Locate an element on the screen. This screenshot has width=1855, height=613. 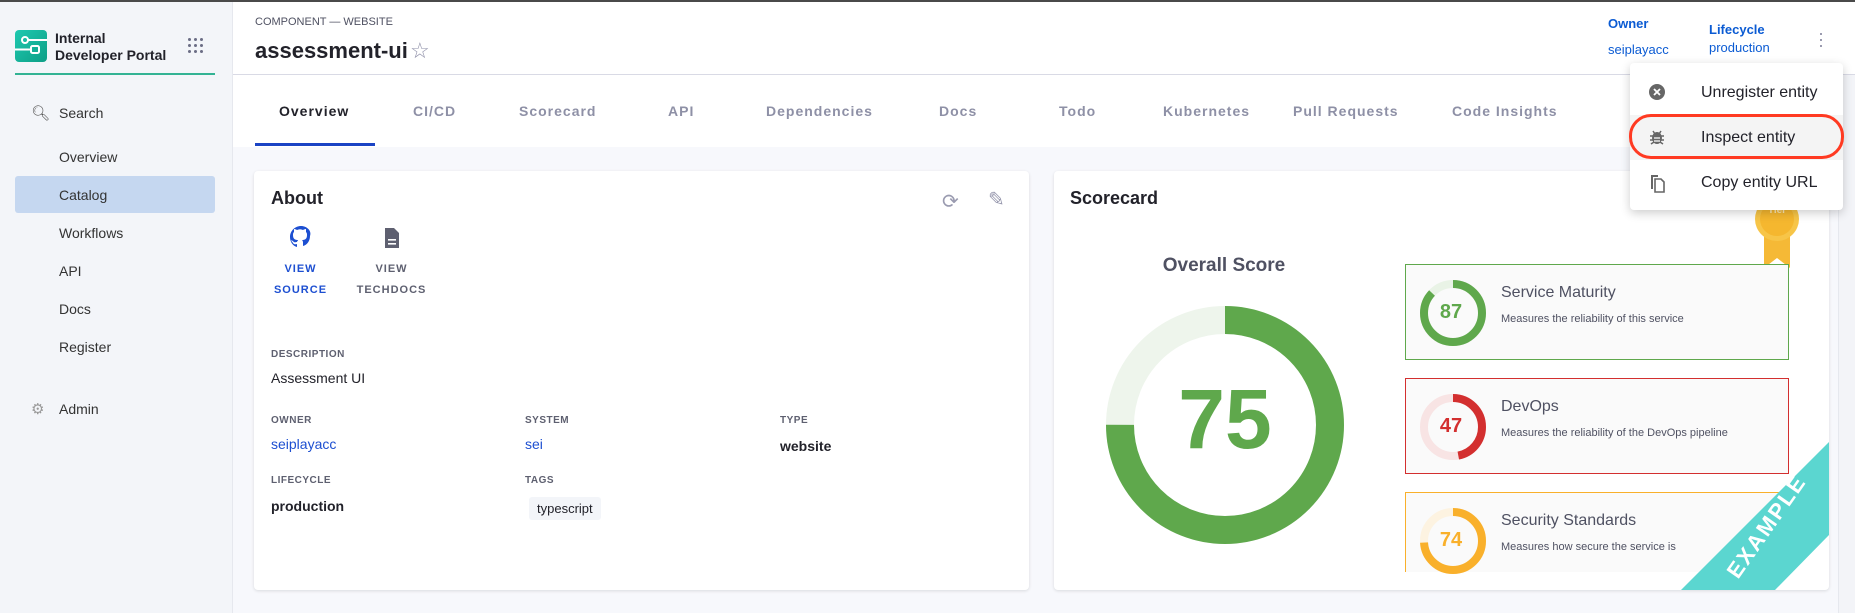
example-ribbon-band is located at coordinates (1755, 516).